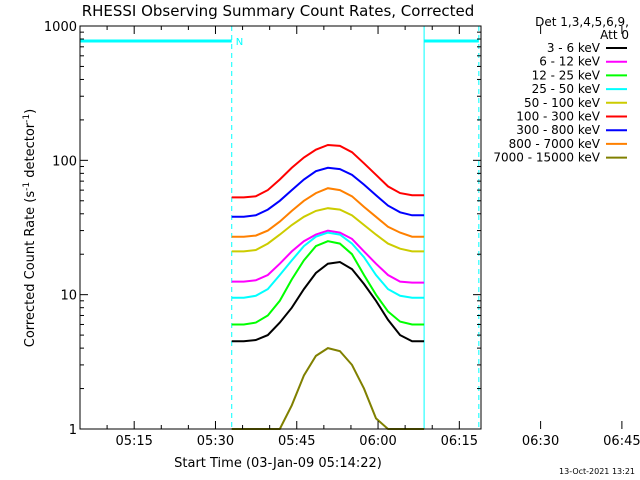 The height and width of the screenshot is (480, 640). I want to click on x-tick-label: 06:15, so click(459, 441).